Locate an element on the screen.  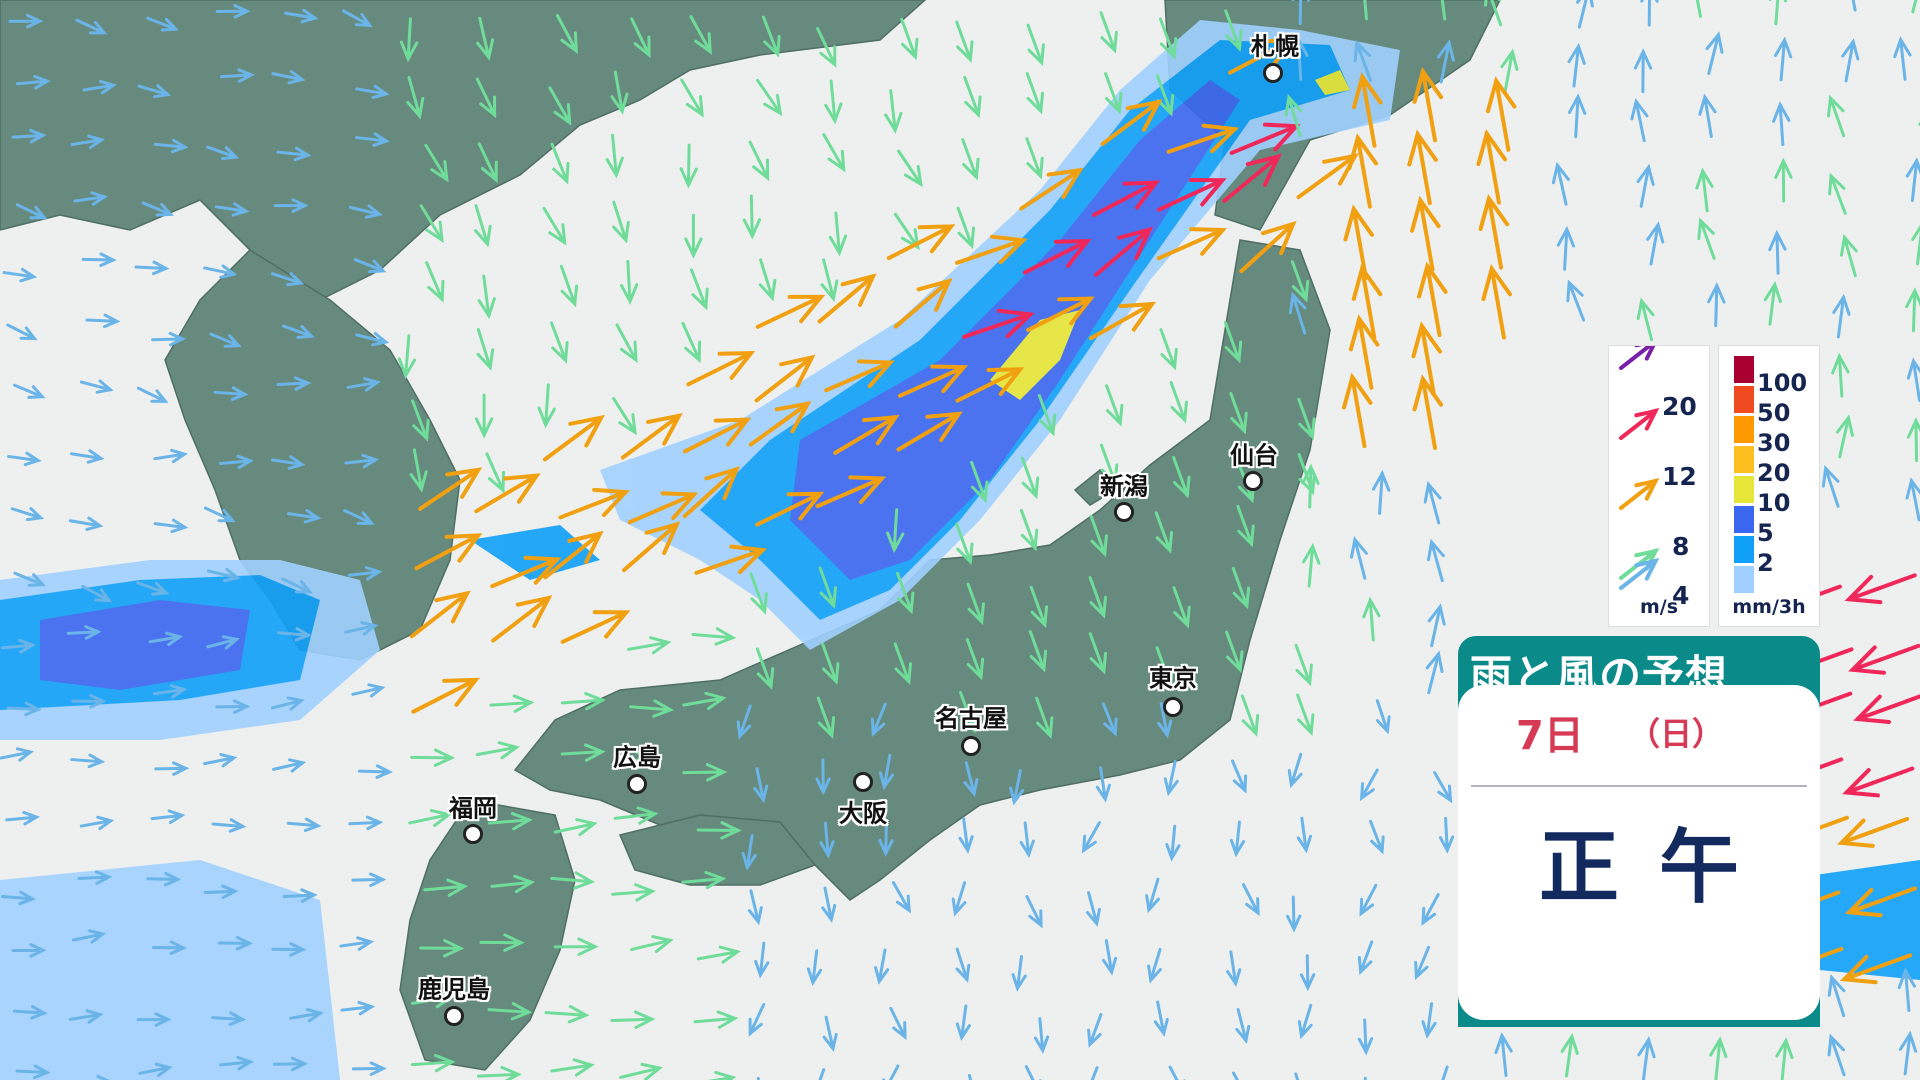
city-label: 東京 is located at coordinates (1173, 678).